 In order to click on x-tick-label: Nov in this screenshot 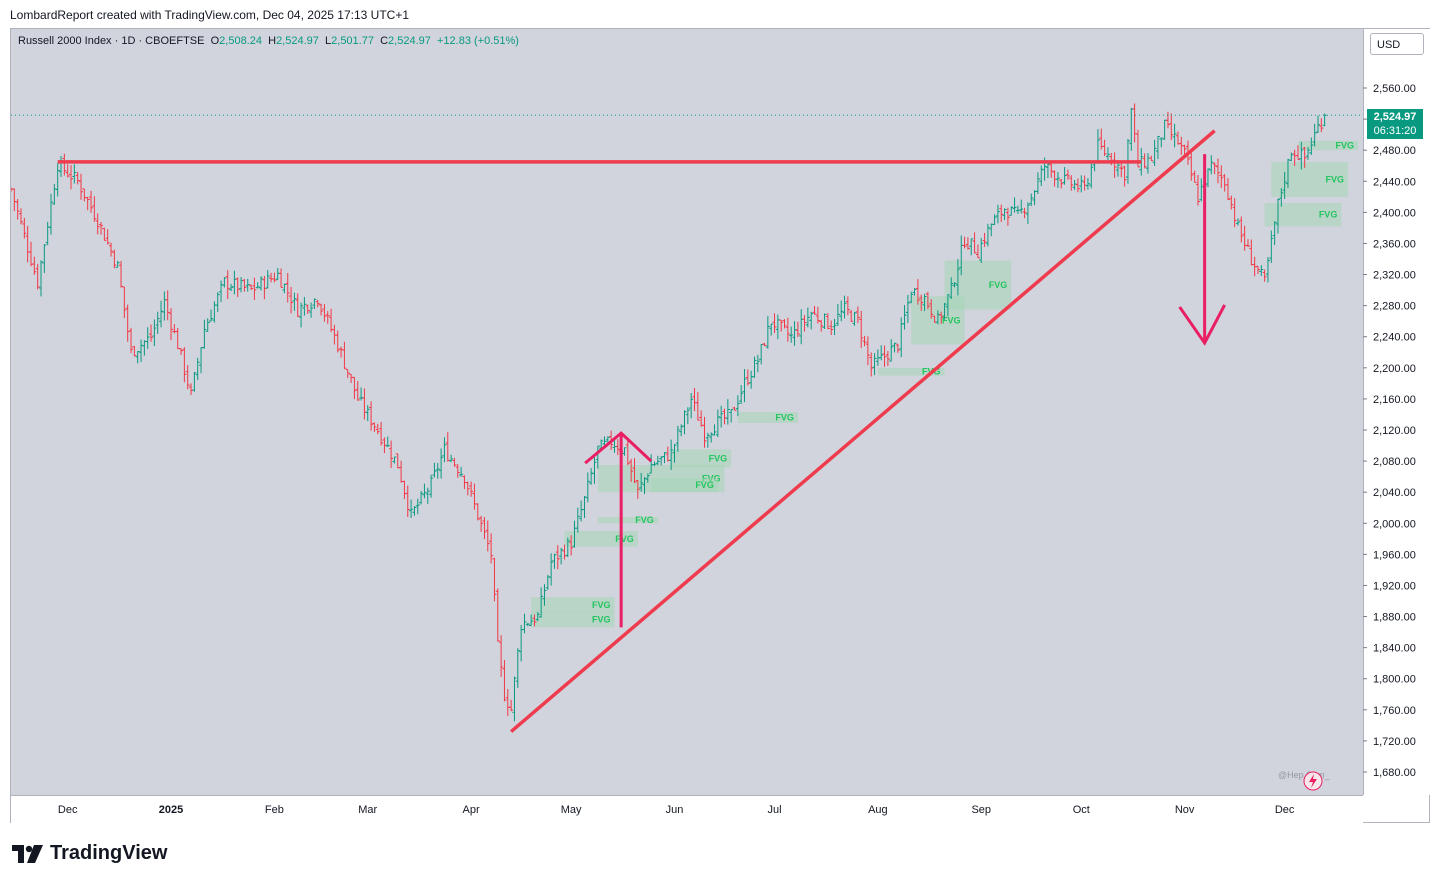, I will do `click(1185, 810)`.